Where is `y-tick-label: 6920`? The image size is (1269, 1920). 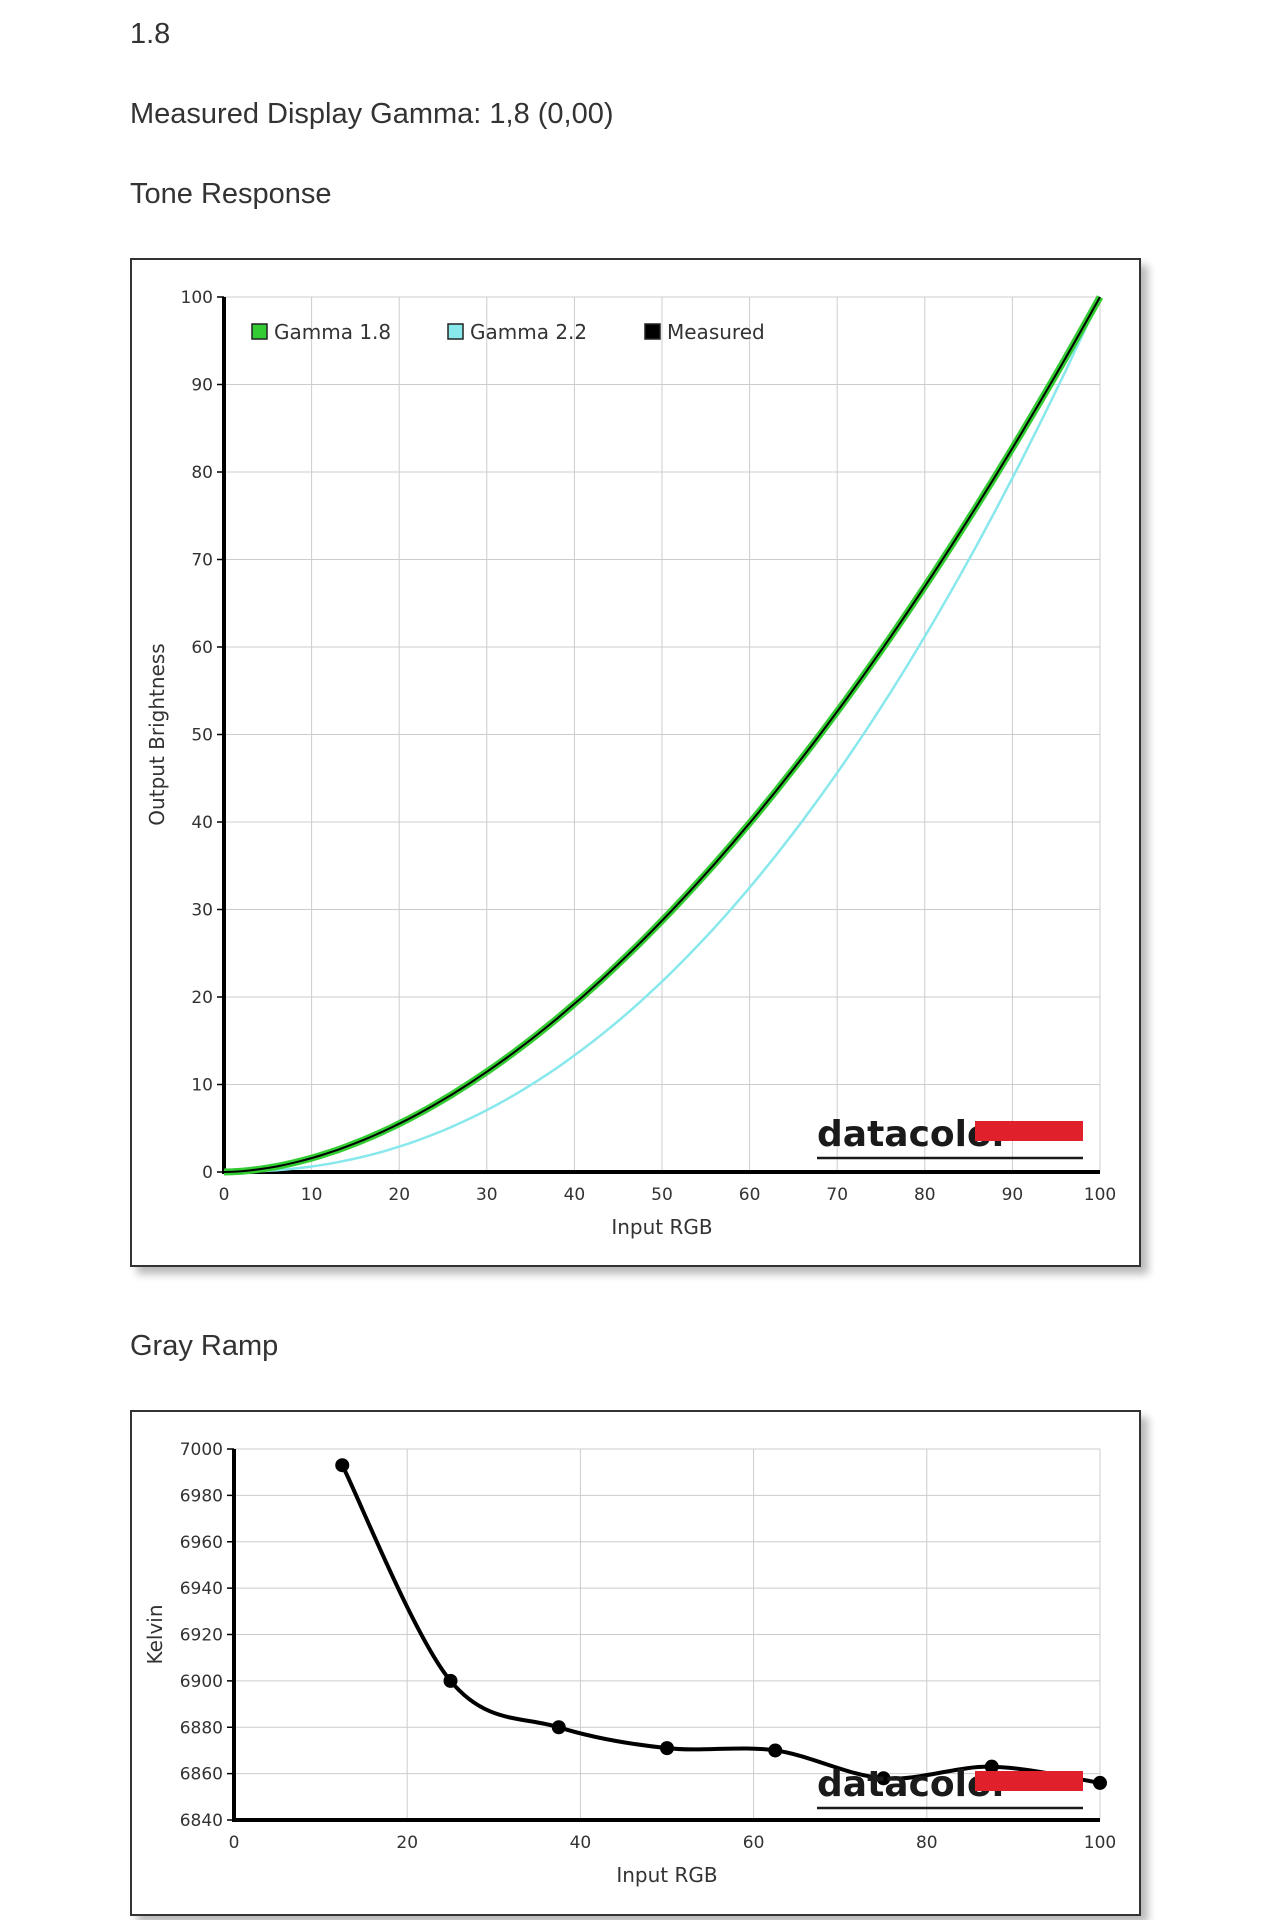
y-tick-label: 6920 is located at coordinates (201, 1636).